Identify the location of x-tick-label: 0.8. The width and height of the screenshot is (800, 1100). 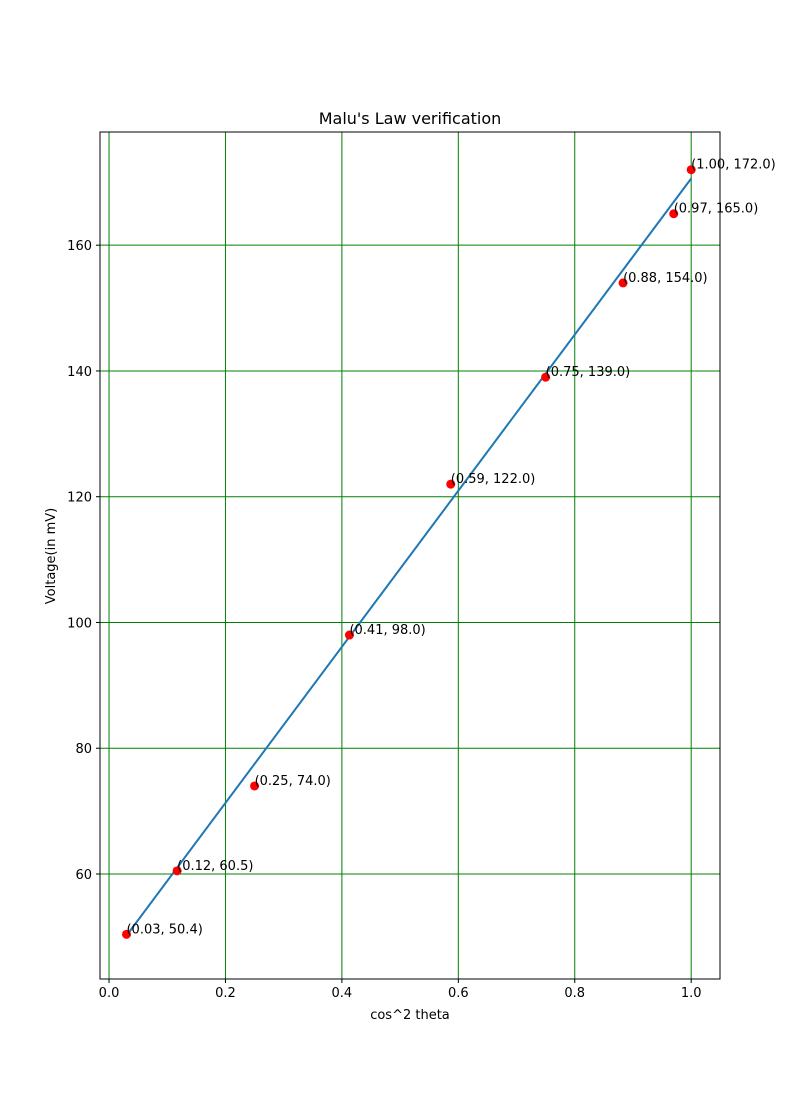
(574, 993).